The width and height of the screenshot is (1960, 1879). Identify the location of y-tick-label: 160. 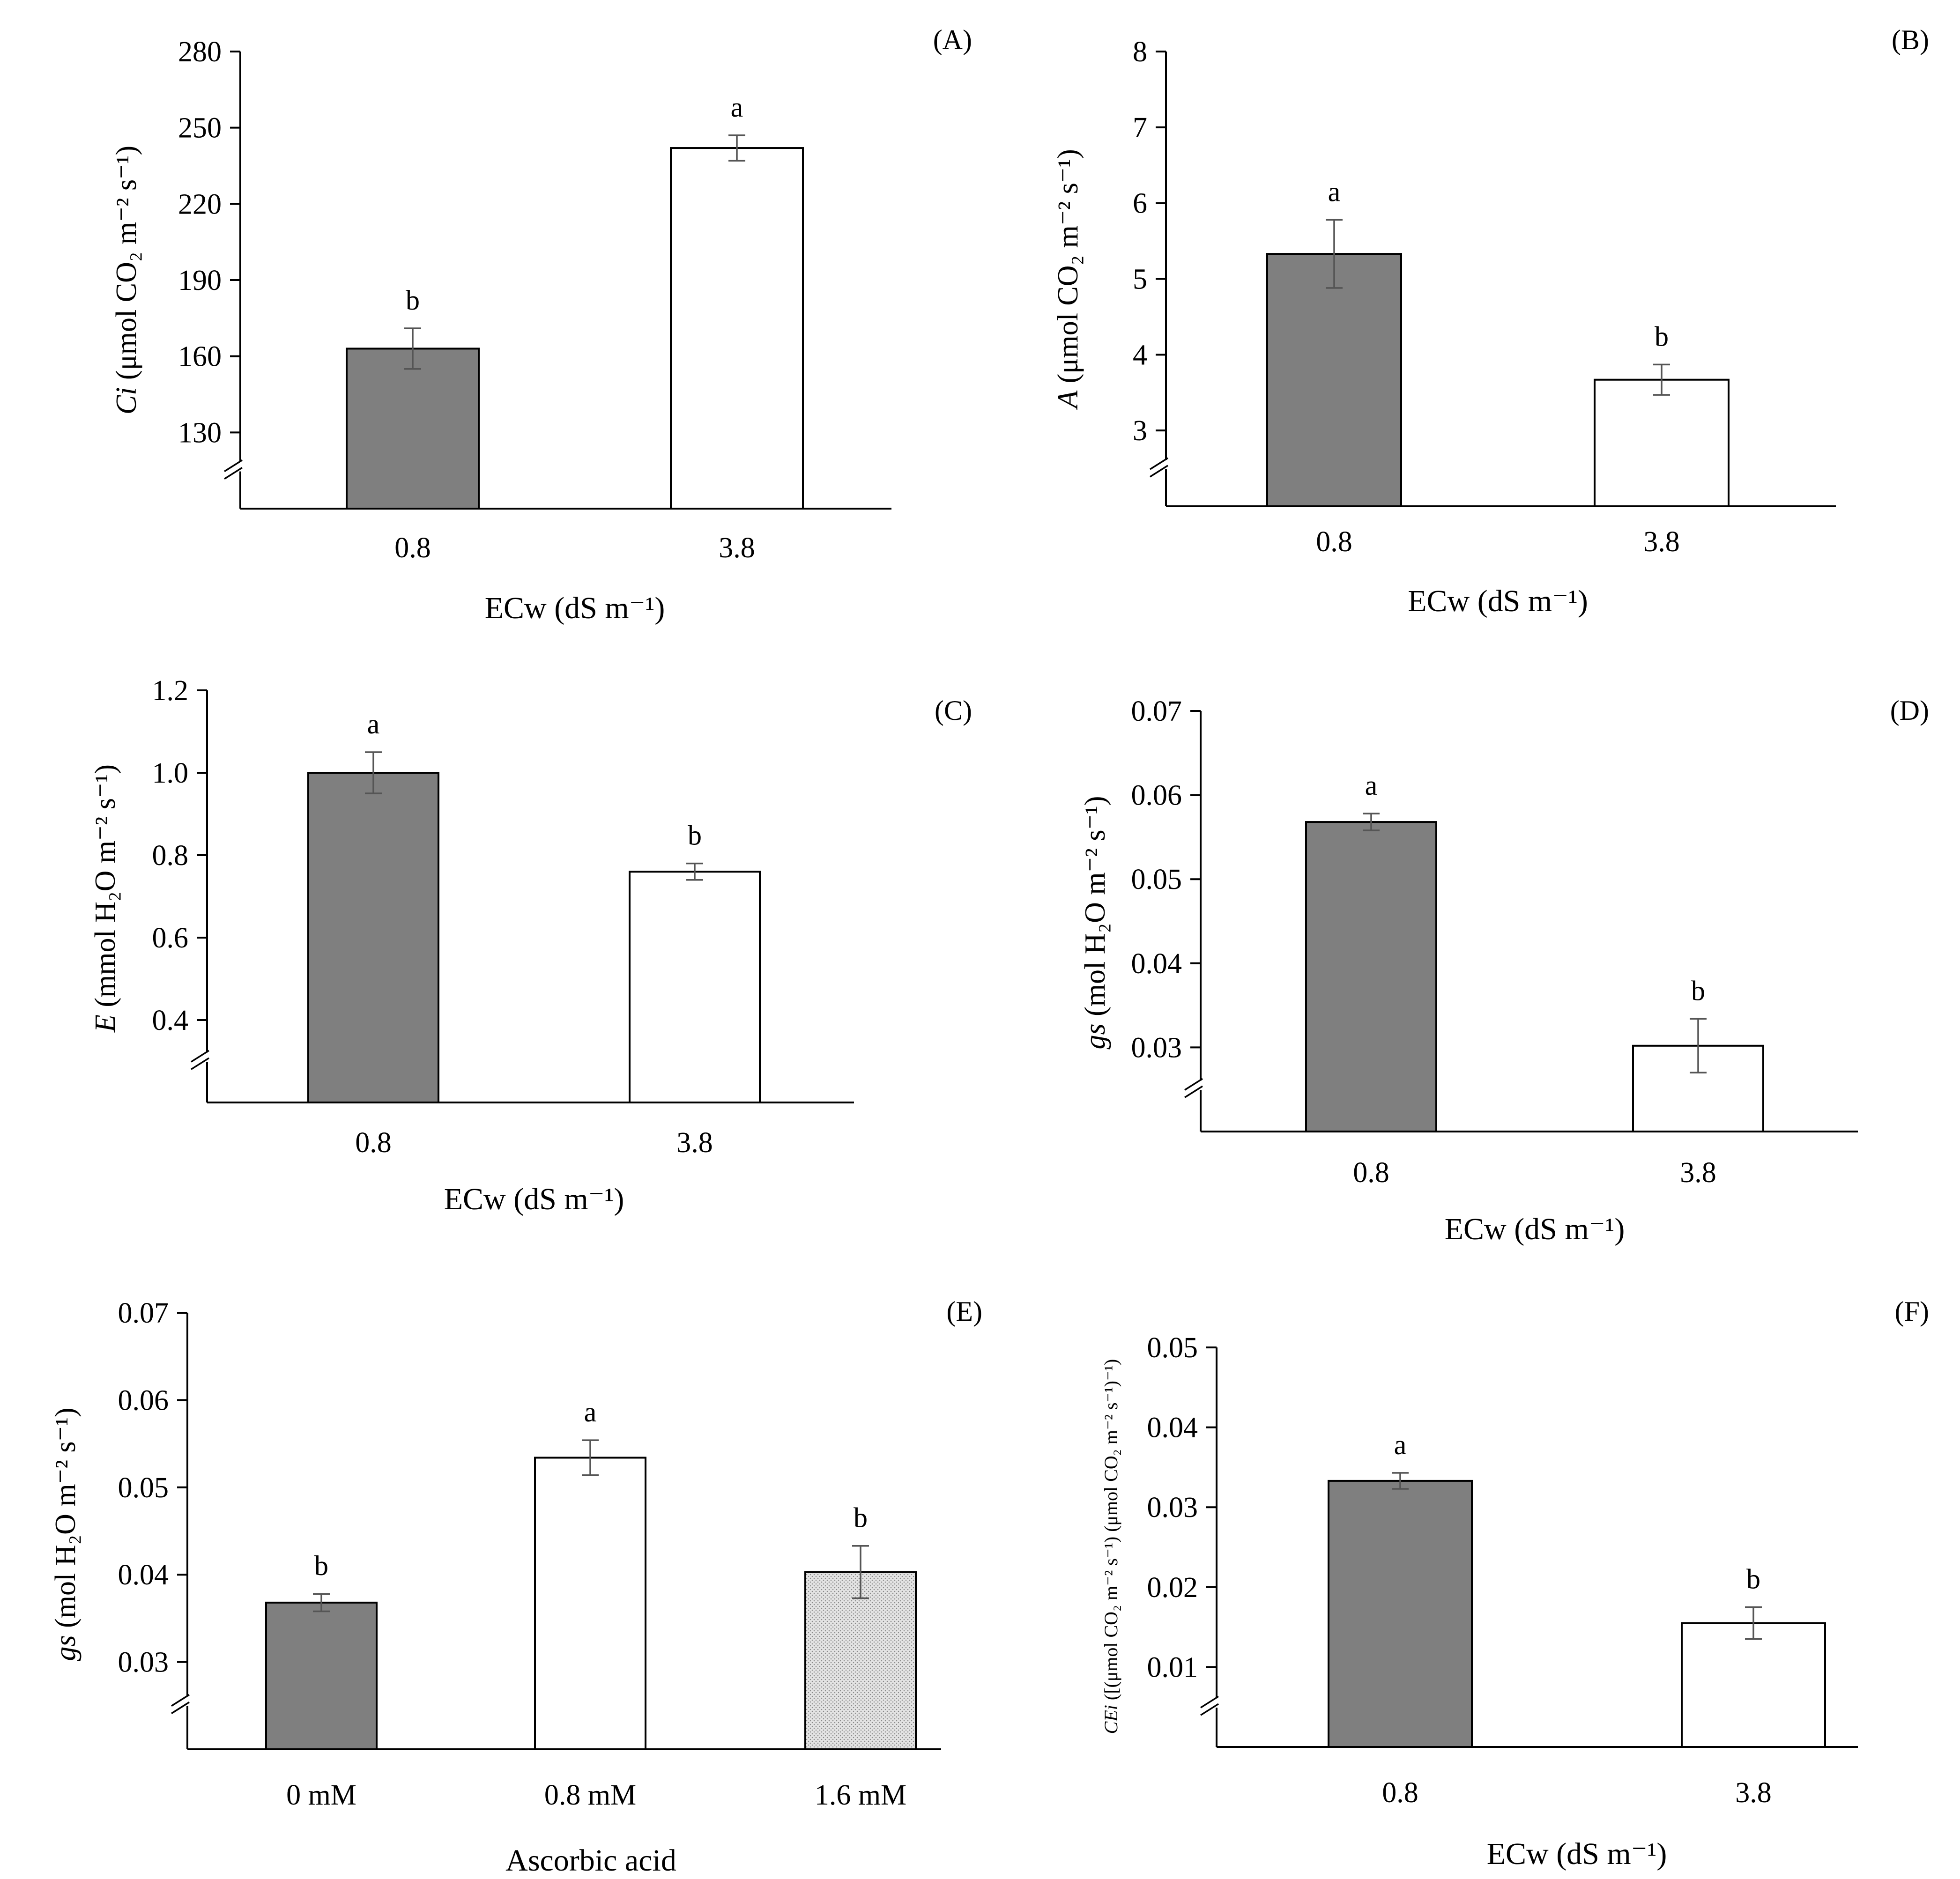
(200, 357).